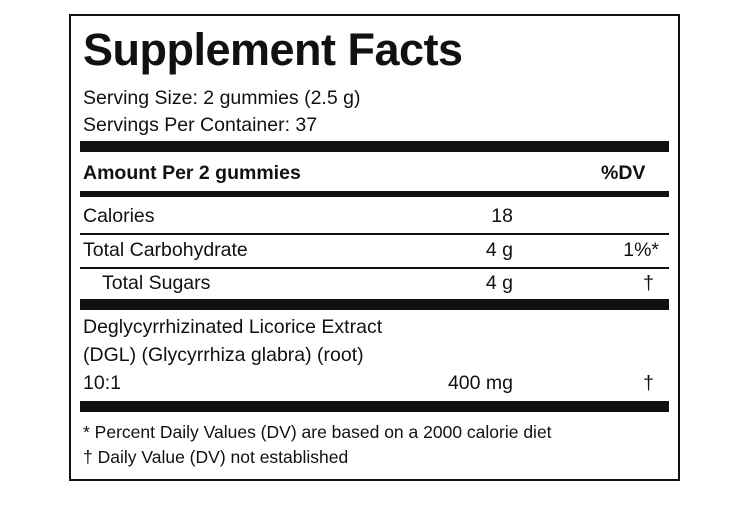 This screenshot has width=750, height=518. Describe the element at coordinates (374, 194) in the screenshot. I see `medium-divider` at that location.